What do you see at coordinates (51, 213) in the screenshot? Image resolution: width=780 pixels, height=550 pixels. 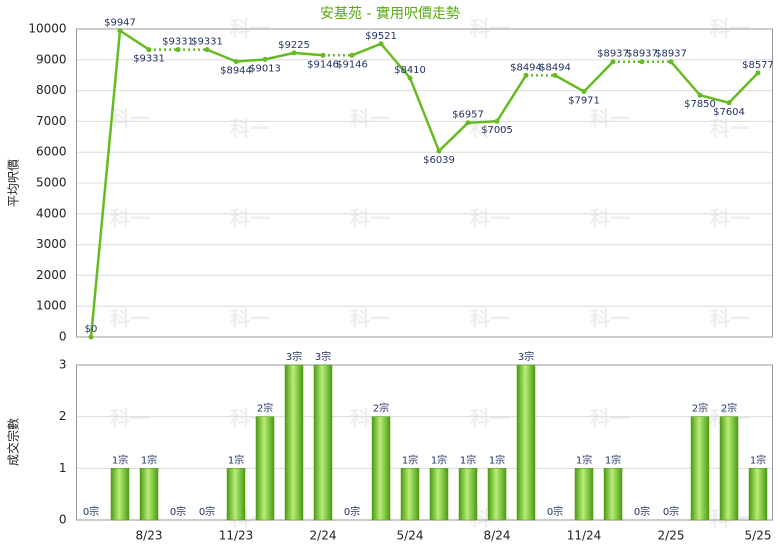 I see `y-tick-label: 4000` at bounding box center [51, 213].